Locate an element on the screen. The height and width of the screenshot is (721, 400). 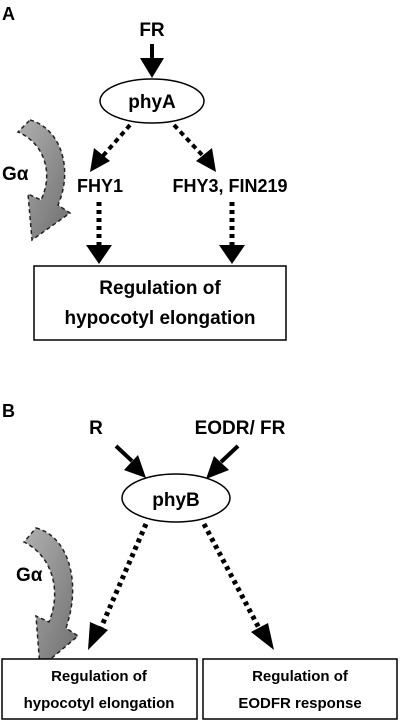
phyb-to-left-output-arrow is located at coordinates (118, 586).